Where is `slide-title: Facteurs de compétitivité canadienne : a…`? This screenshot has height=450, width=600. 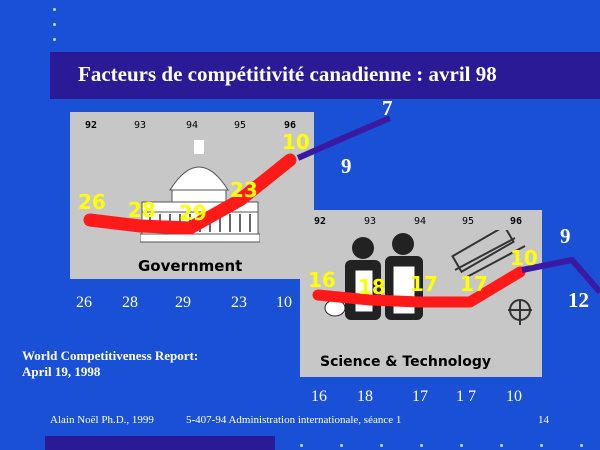 slide-title: Facteurs de compétitivité canadienne : a… is located at coordinates (287, 74).